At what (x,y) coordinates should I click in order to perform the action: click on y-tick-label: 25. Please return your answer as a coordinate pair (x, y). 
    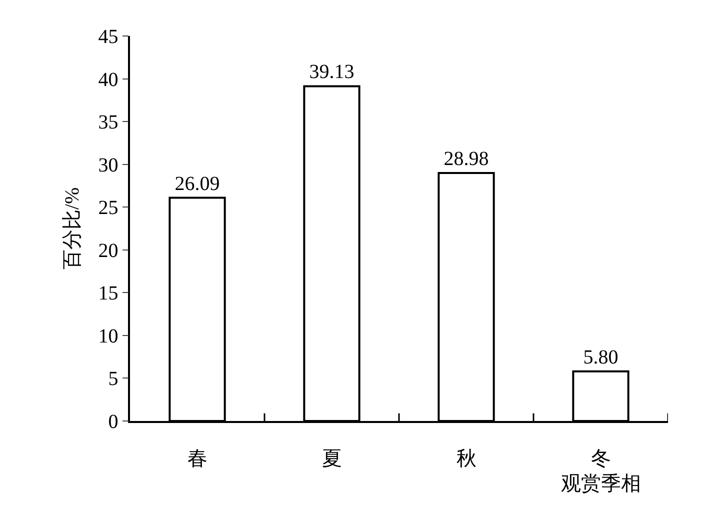
    Looking at the image, I should click on (108, 208).